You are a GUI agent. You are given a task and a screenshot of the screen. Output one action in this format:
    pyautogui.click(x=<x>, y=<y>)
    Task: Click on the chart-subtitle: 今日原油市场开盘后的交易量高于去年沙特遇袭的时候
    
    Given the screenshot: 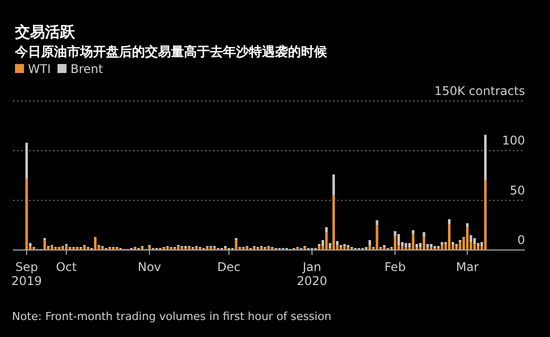 What is the action you would take?
    pyautogui.click(x=171, y=52)
    